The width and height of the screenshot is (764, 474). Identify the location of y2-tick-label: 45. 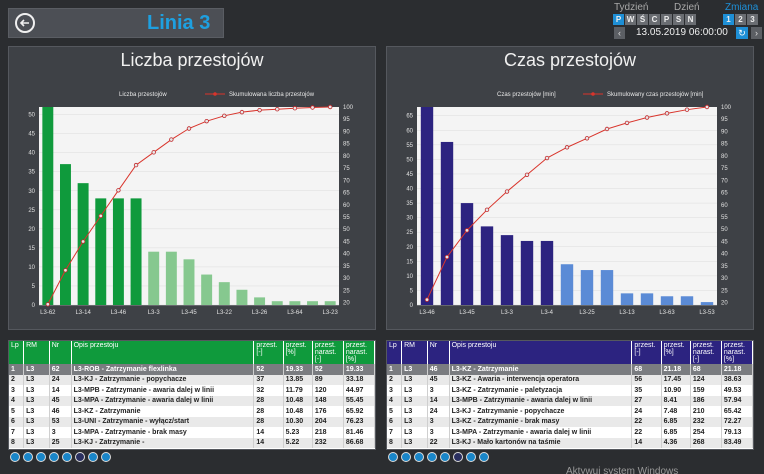
(346, 242).